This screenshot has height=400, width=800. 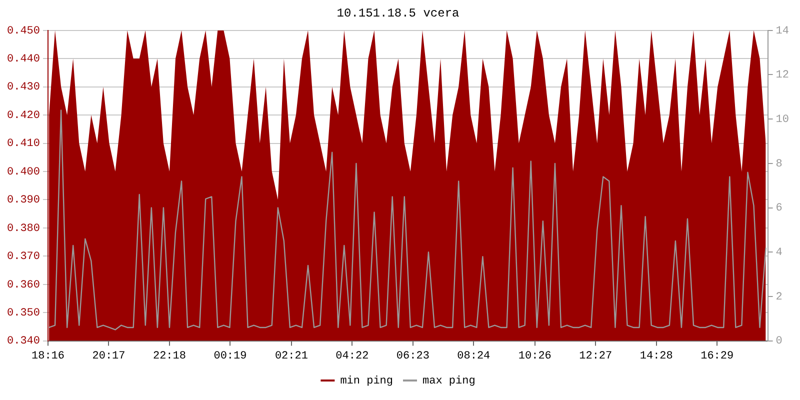 I want to click on y-tick-label: 0.380, so click(x=23, y=228).